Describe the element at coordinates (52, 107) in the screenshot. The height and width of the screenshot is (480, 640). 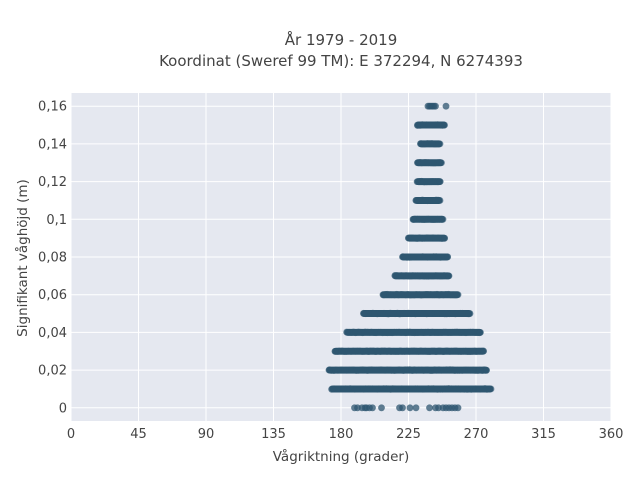
I see `y-tick-label: 0,16` at that location.